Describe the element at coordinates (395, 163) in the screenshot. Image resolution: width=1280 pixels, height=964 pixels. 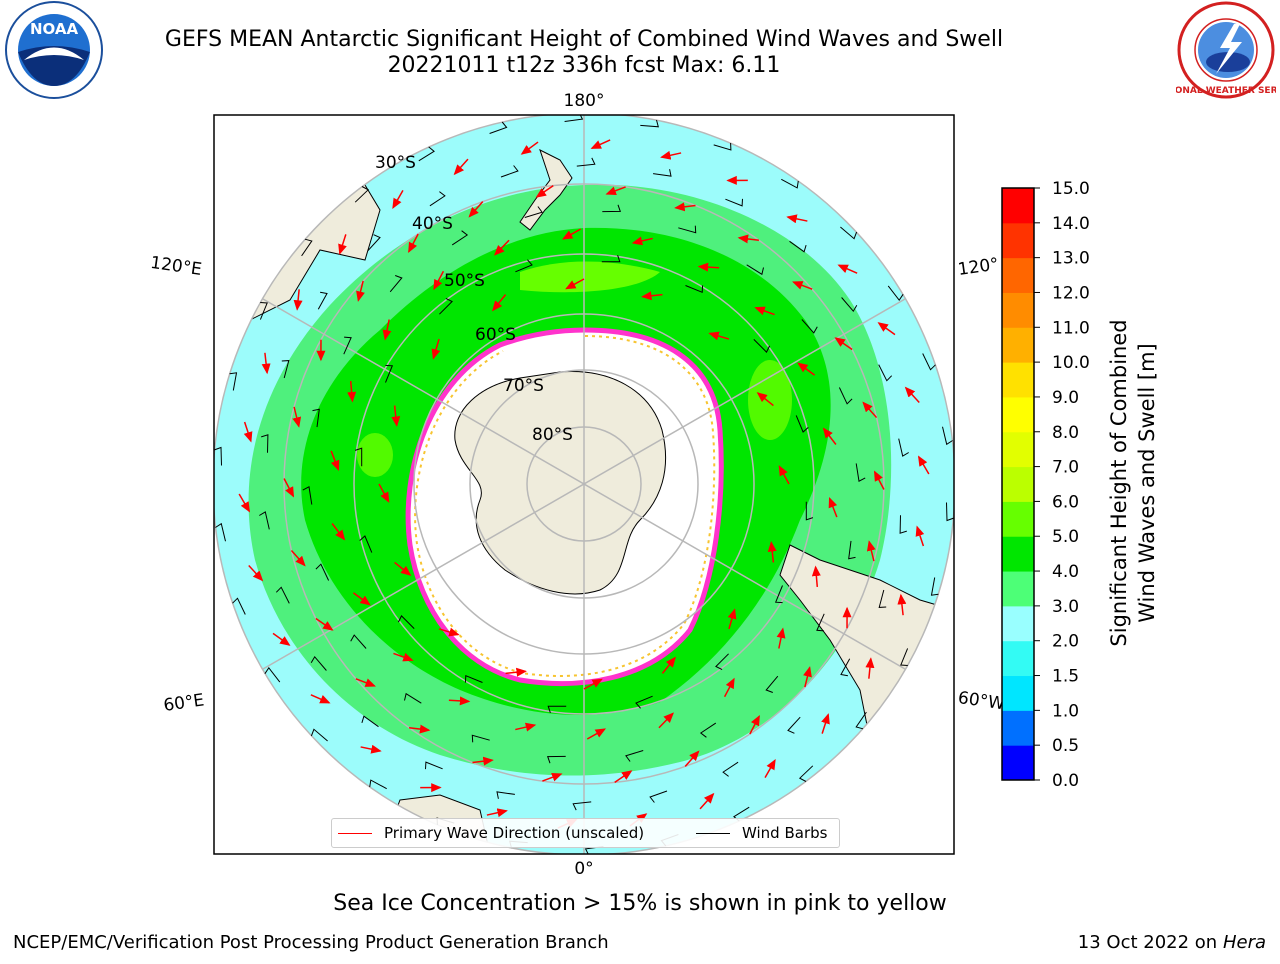
I see `lat-label-30s: 30°S` at that location.